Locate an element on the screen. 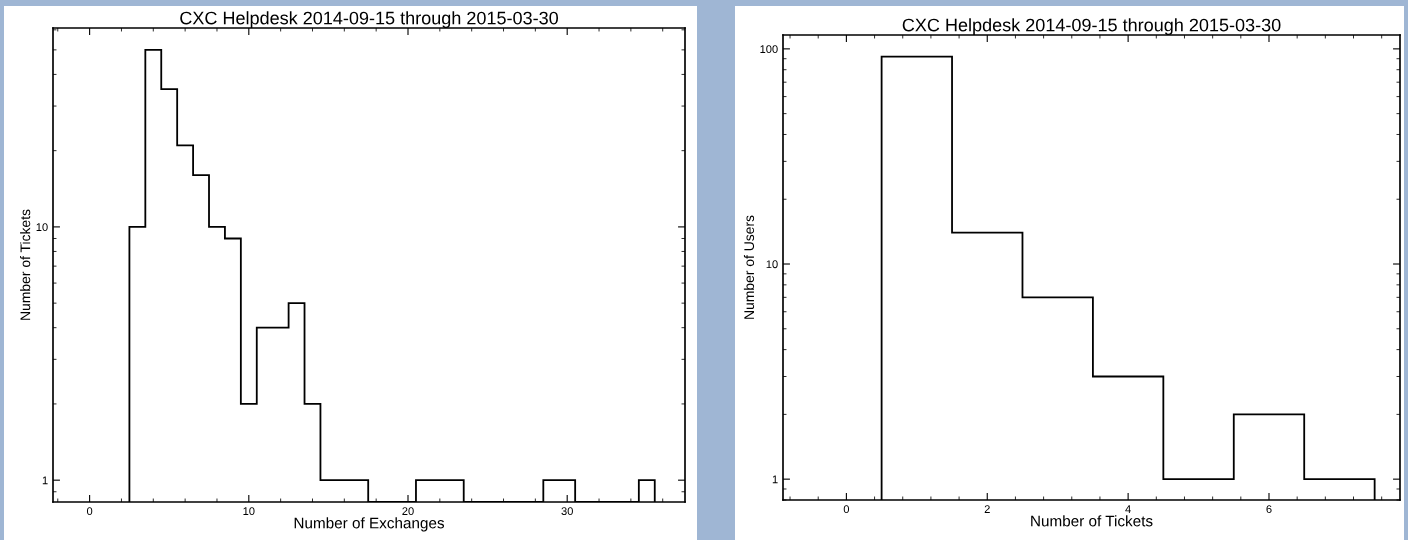 The width and height of the screenshot is (1408, 540). y-tick-label: 10 is located at coordinates (772, 264).